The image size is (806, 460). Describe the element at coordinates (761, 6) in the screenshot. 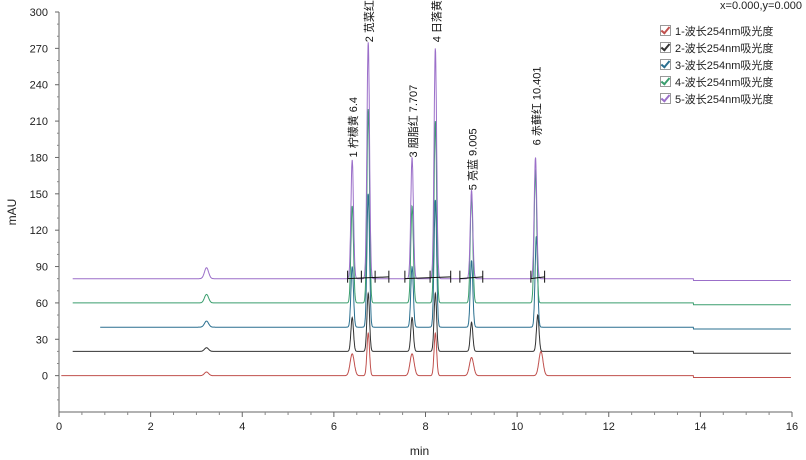

I see `coordinate-readout: x=0.000,y=0.000` at that location.